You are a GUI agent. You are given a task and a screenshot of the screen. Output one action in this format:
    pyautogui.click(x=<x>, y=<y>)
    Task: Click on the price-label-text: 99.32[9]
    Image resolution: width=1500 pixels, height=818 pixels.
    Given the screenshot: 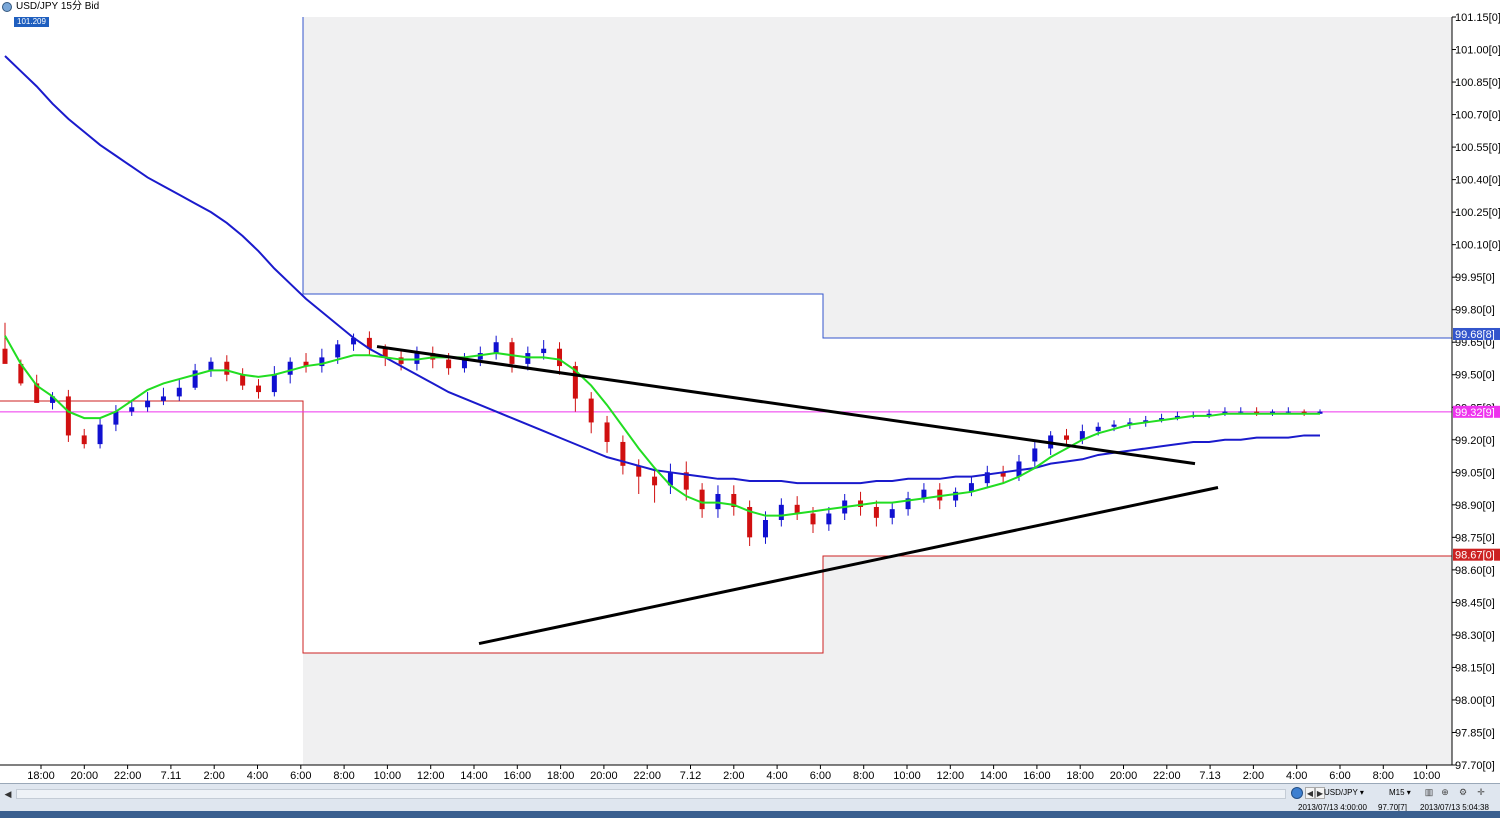 What is the action you would take?
    pyautogui.click(x=1475, y=413)
    